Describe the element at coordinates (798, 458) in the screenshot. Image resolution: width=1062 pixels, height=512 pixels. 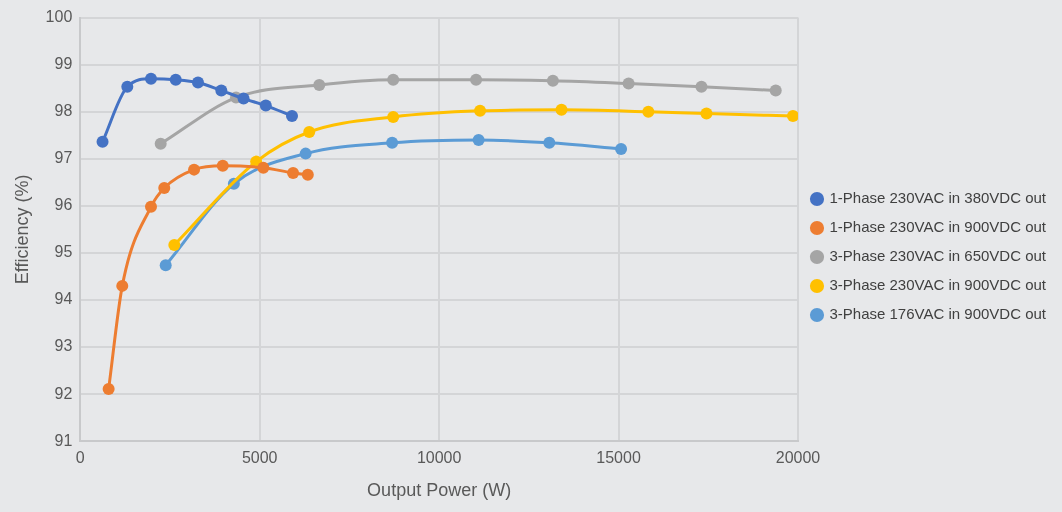
I see `x-tick-label: 20000` at that location.